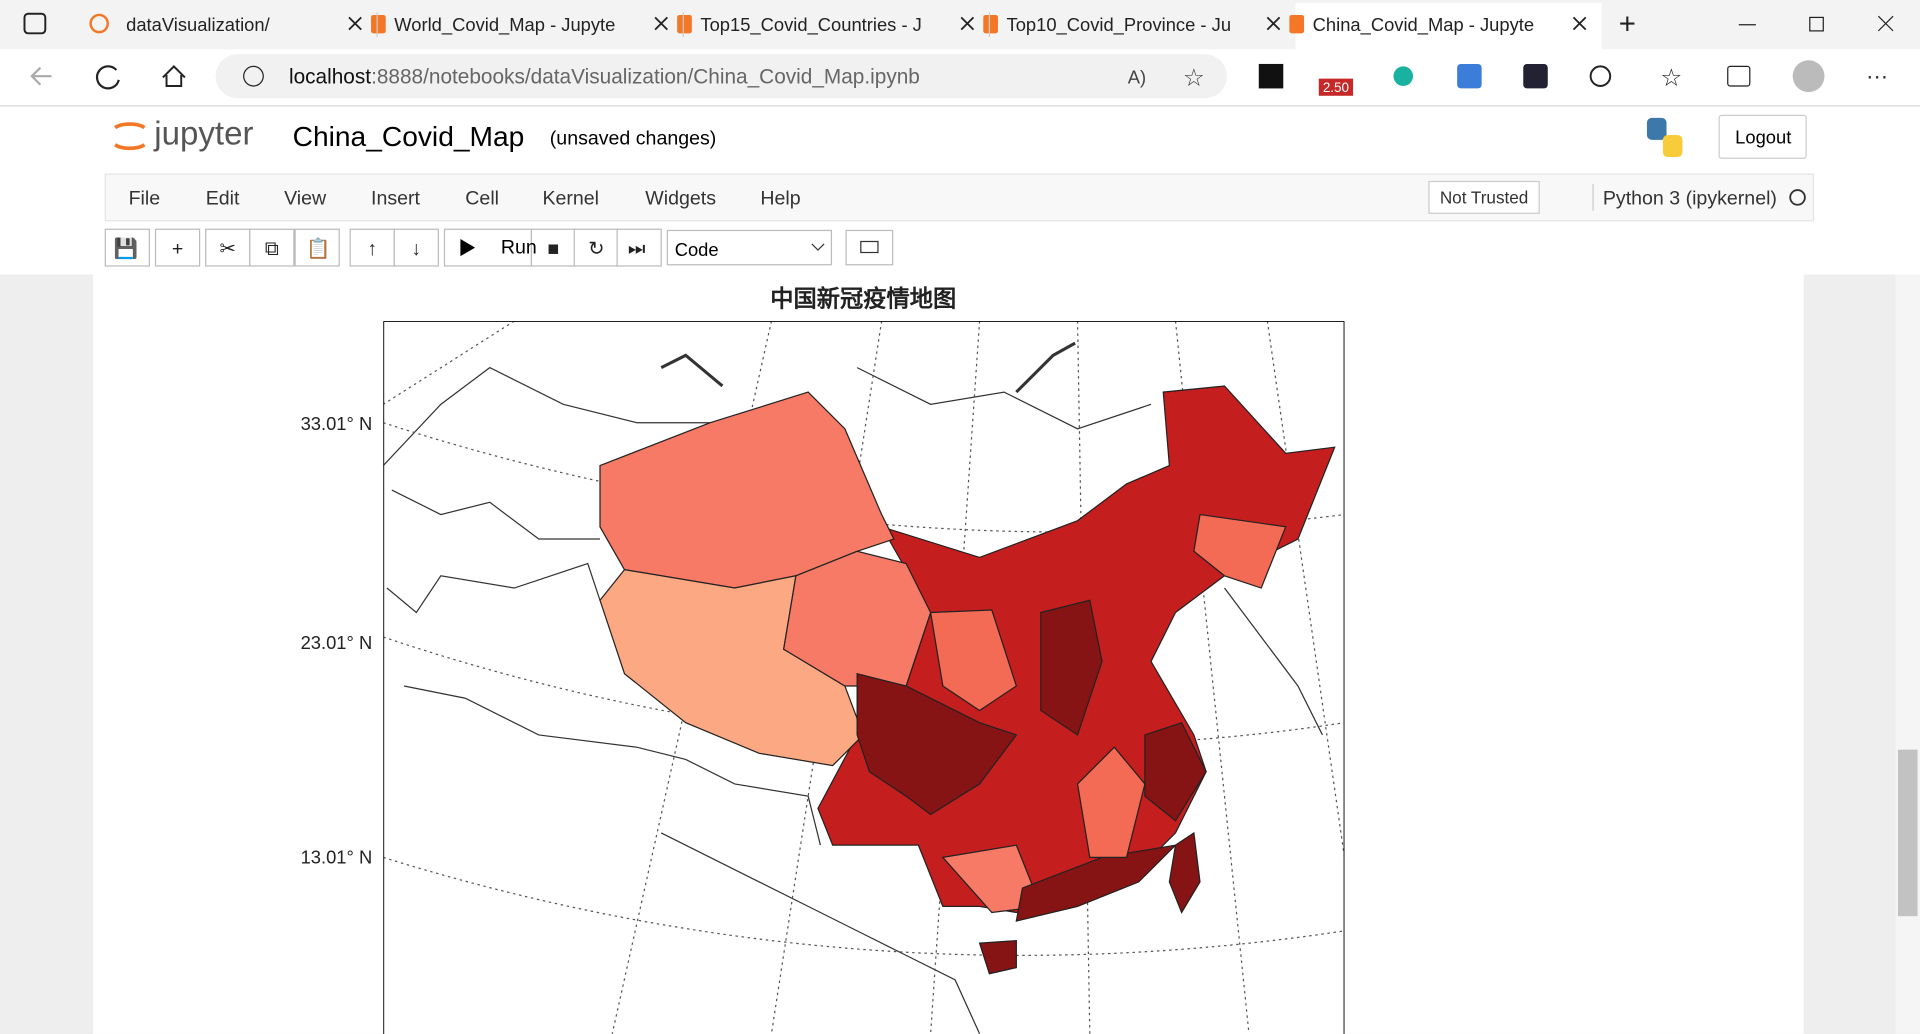 The height and width of the screenshot is (1034, 1920). Describe the element at coordinates (1907, 833) in the screenshot. I see `scrollbar-thumb` at that location.